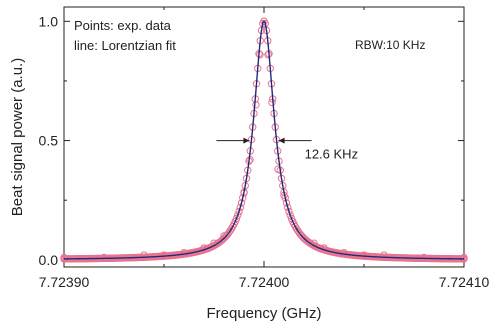  Describe the element at coordinates (49, 21) in the screenshot. I see `y-tick-label: 1.0` at that location.